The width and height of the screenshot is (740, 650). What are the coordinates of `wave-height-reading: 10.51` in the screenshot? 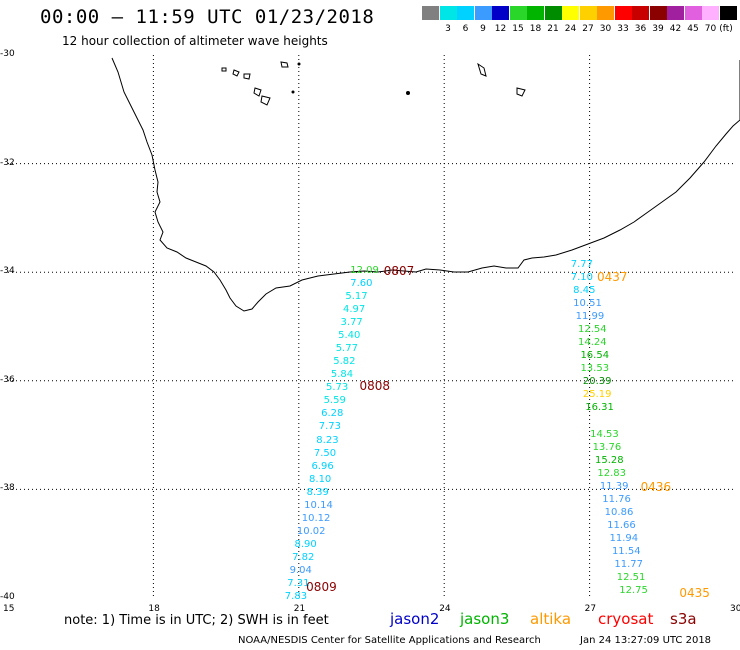 It's located at (587, 303).